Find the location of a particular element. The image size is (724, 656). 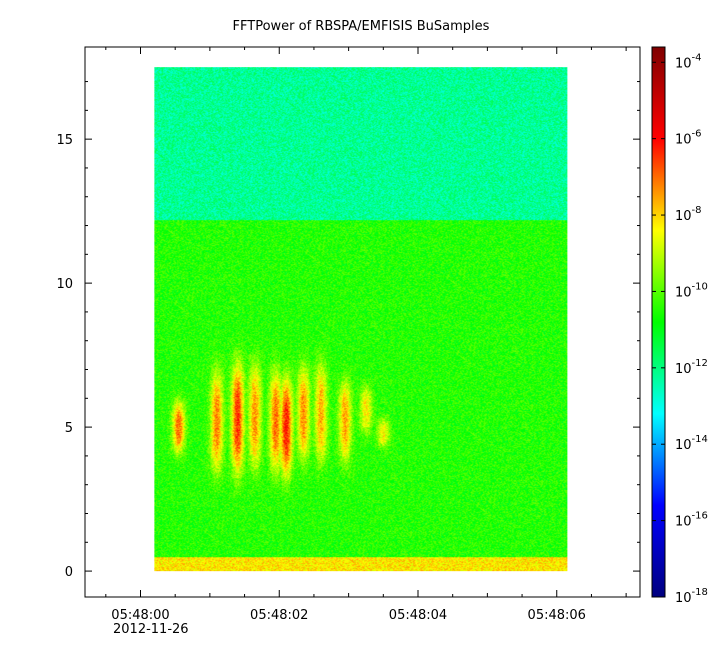

x-tick-label: 05:48:00 is located at coordinates (140, 615).